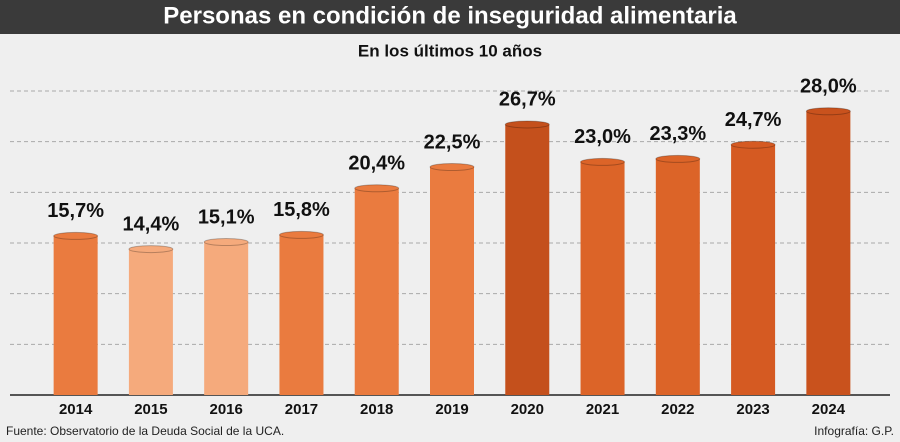  What do you see at coordinates (527, 409) in the screenshot?
I see `x-tick-label: 2020` at bounding box center [527, 409].